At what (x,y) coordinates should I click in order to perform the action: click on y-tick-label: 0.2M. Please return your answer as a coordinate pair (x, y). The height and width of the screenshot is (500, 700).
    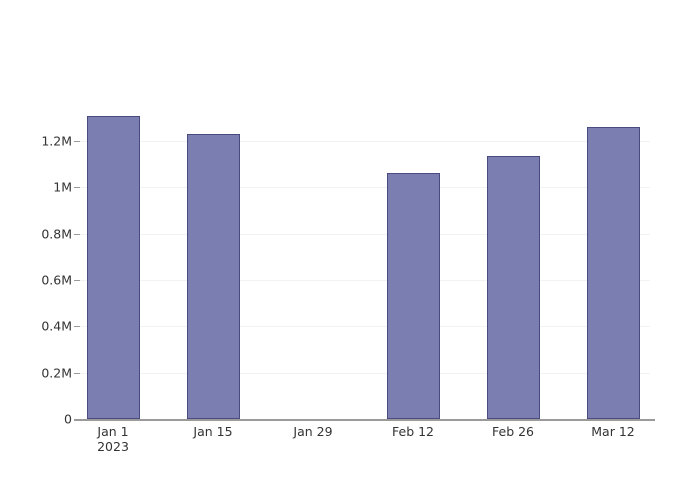
    Looking at the image, I should click on (56, 373).